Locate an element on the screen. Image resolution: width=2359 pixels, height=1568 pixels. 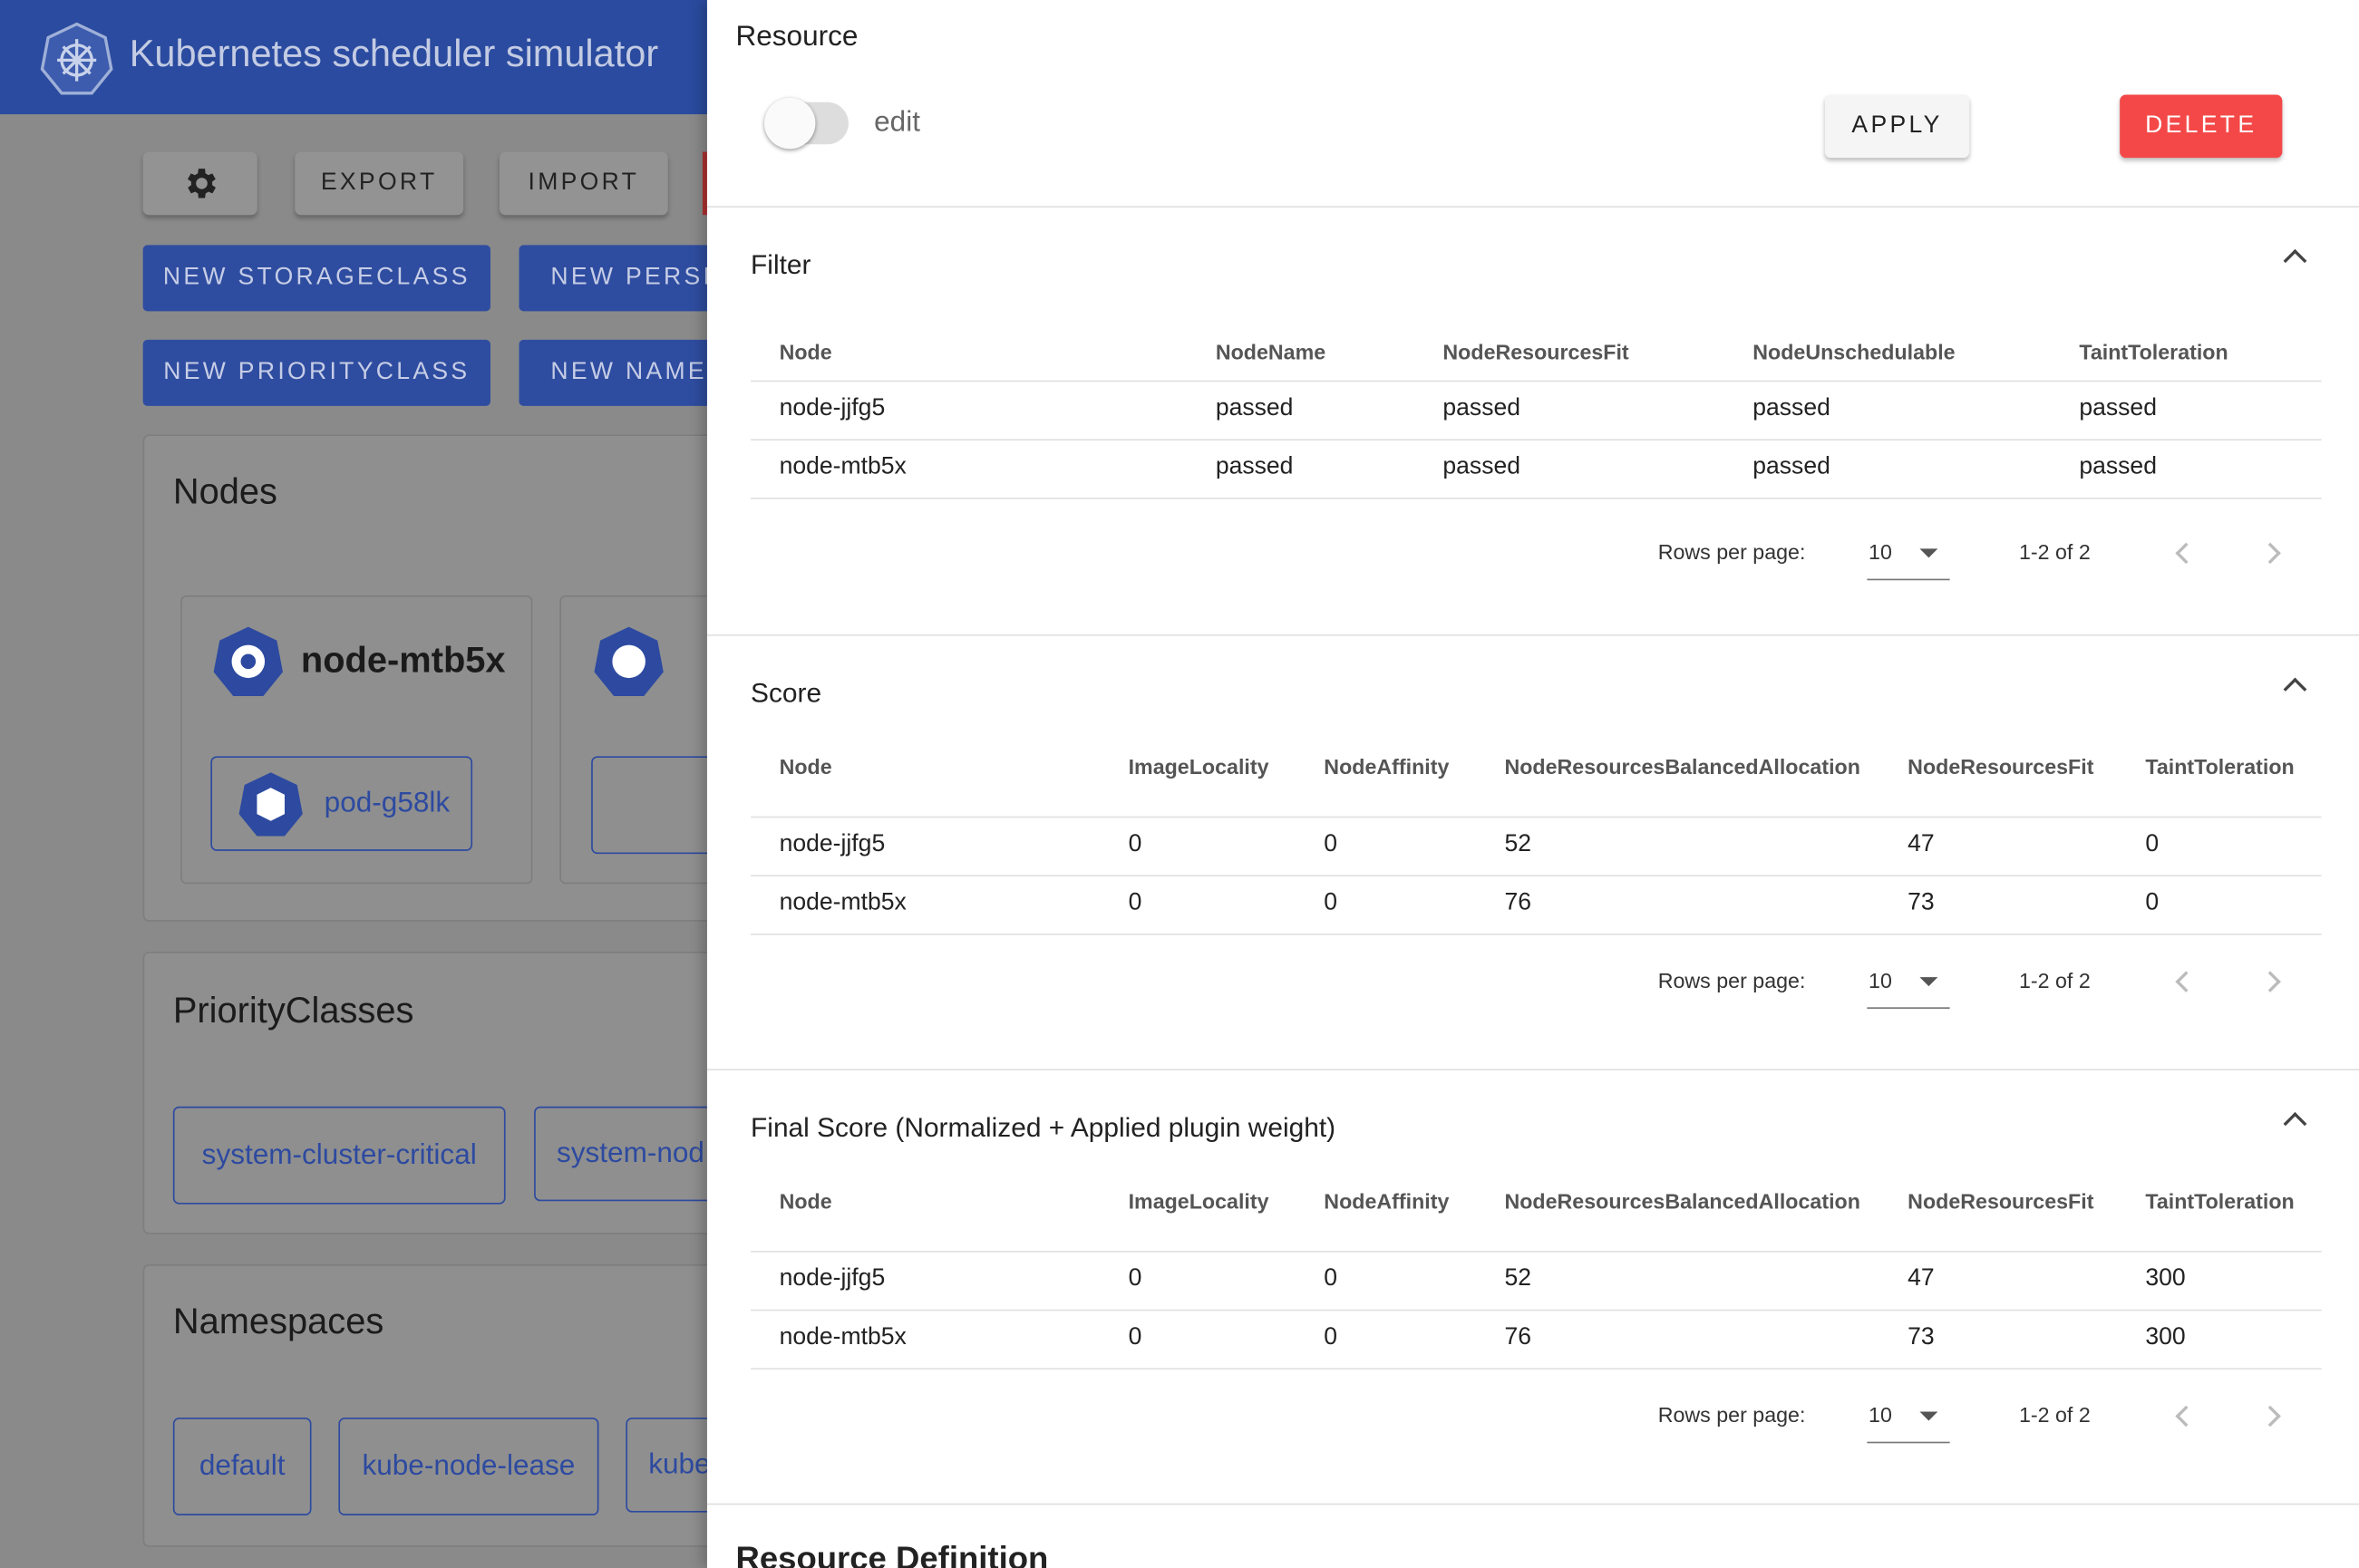
logo is located at coordinates (76, 58).